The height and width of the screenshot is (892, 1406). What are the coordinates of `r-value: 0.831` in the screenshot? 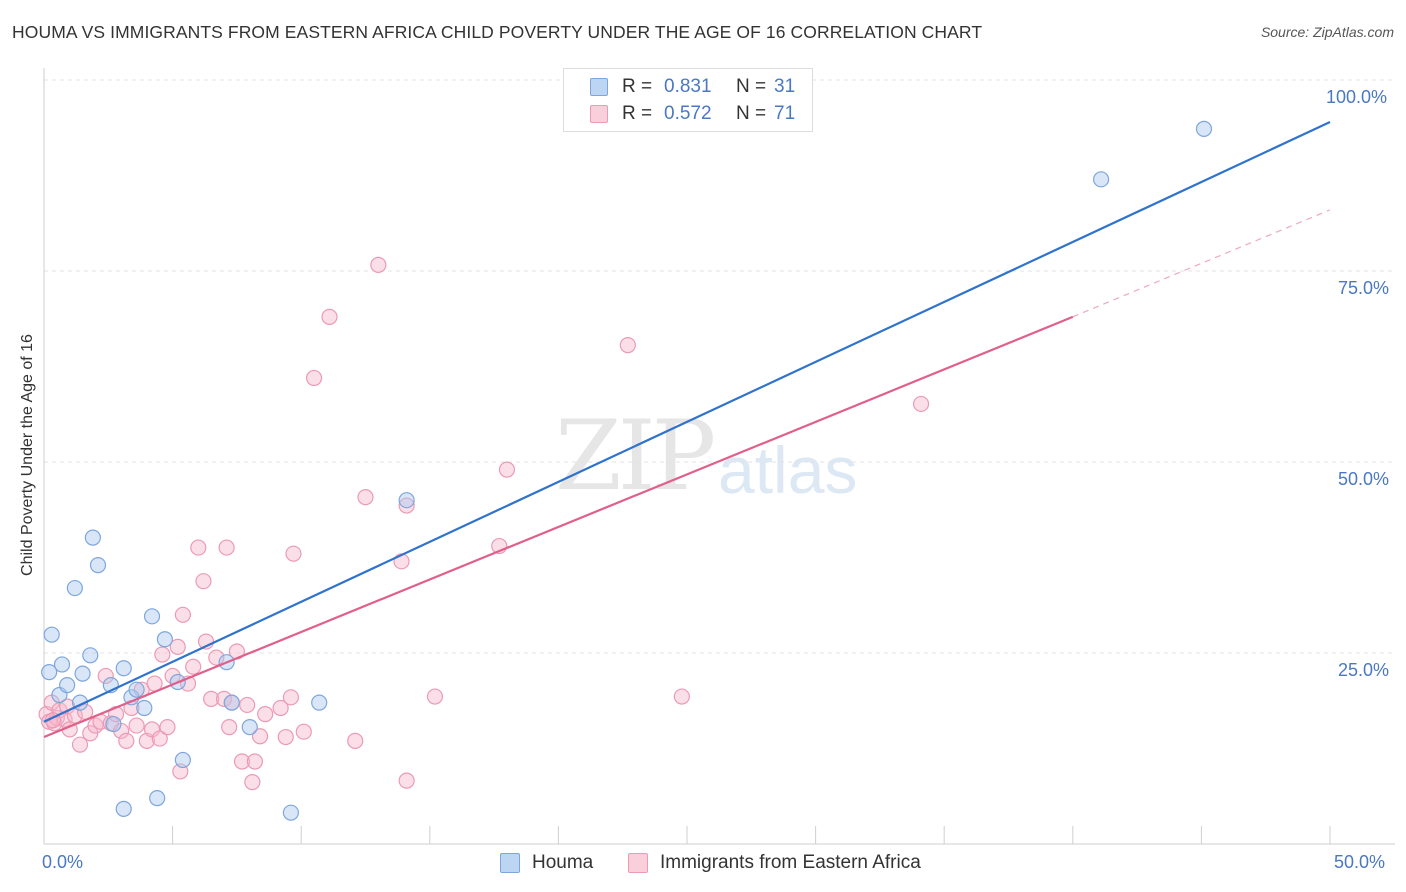 It's located at (688, 86).